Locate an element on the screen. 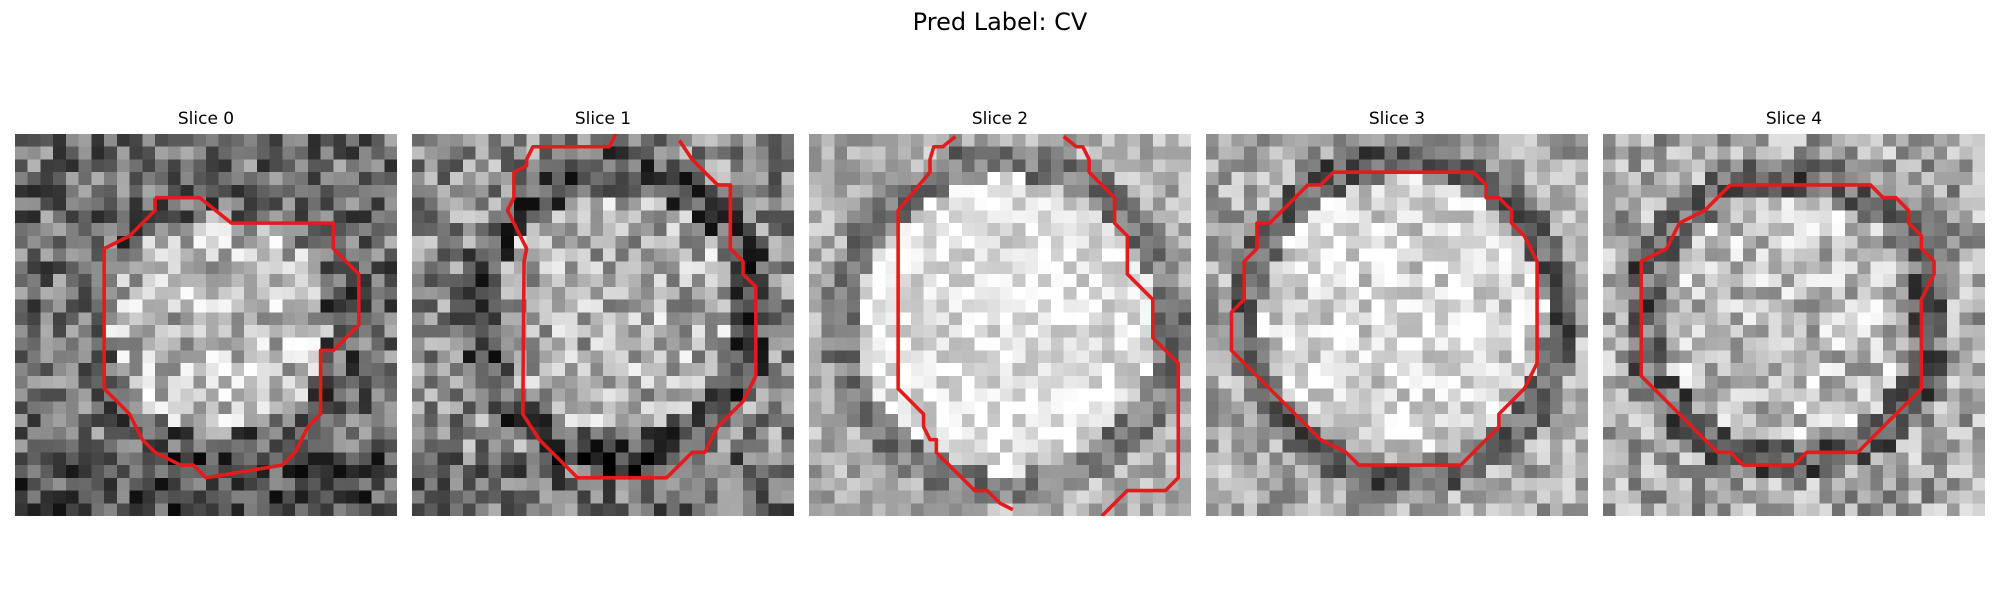 The height and width of the screenshot is (600, 2000). slice-panel-4: Slice 4 is located at coordinates (1794, 312).